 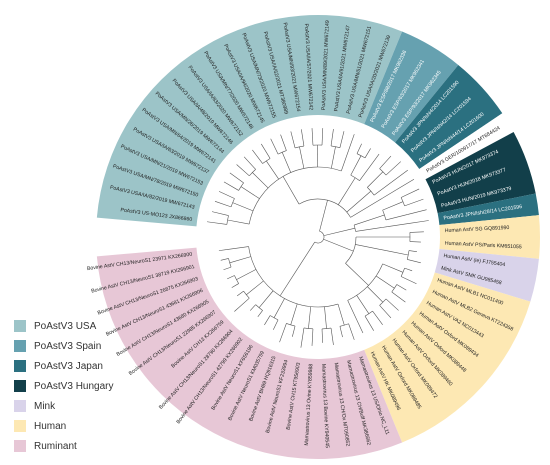 What do you see at coordinates (71, 426) in the screenshot?
I see `legend-item-human: Human` at bounding box center [71, 426].